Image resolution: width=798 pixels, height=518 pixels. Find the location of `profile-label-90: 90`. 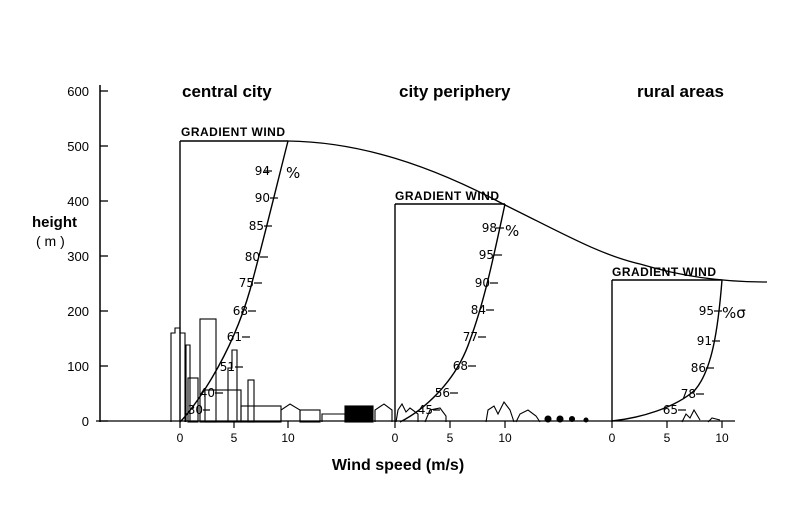

profile-label-90: 90 is located at coordinates (262, 198).